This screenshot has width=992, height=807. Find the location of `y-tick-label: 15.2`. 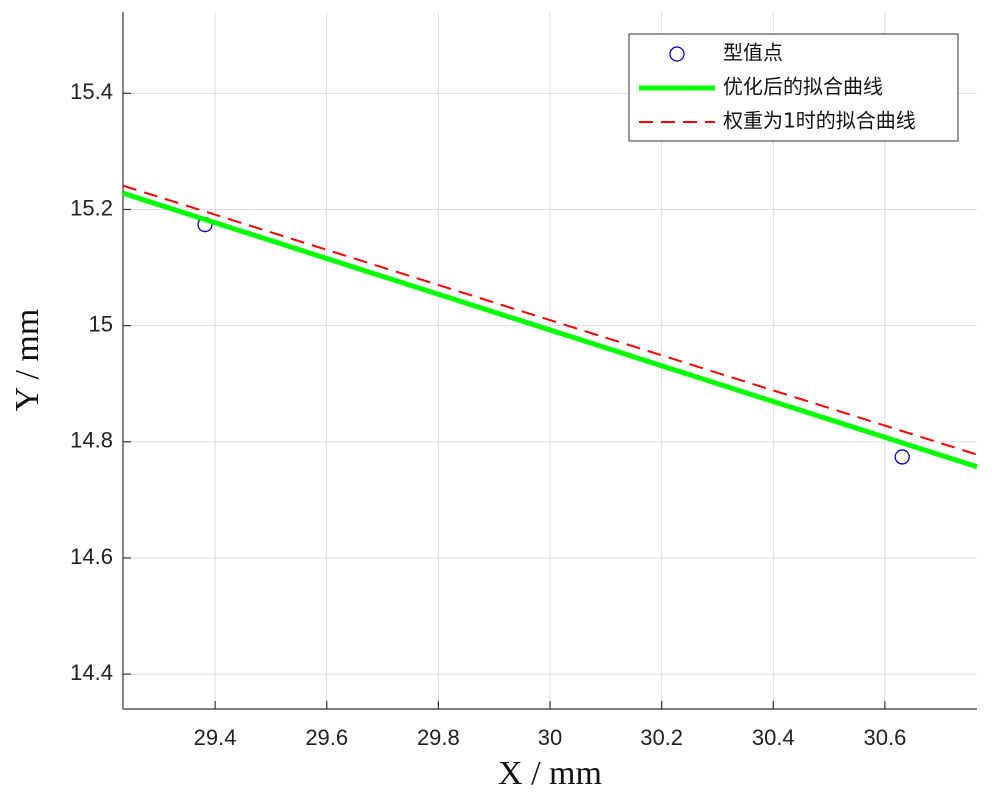

y-tick-label: 15.2 is located at coordinates (91, 207).